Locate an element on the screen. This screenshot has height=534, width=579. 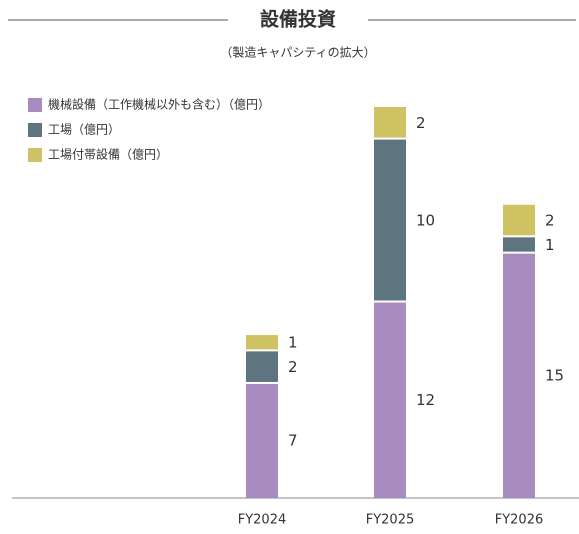
legend-label: 工場（億円） is located at coordinates (84, 130).